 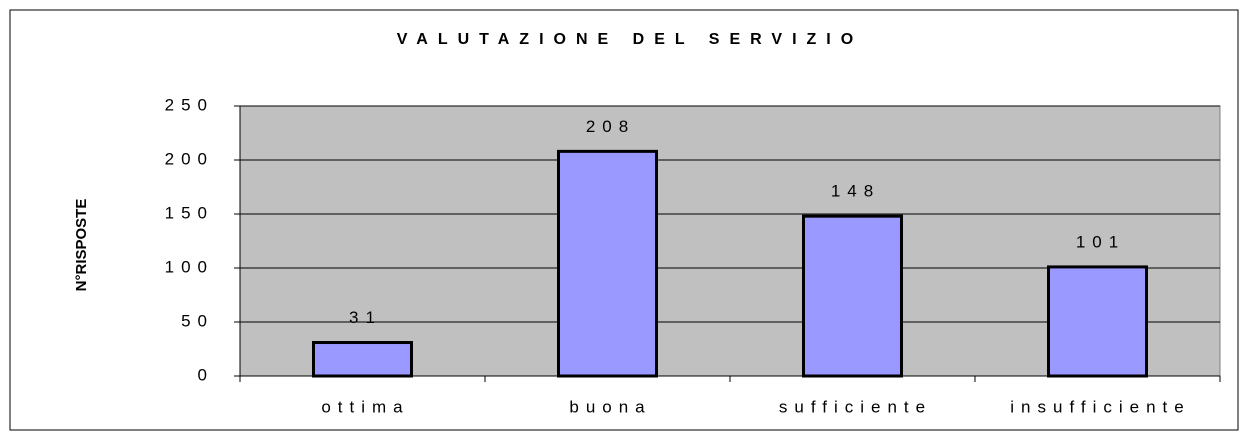 I want to click on data-label: 101, so click(x=1100, y=241).